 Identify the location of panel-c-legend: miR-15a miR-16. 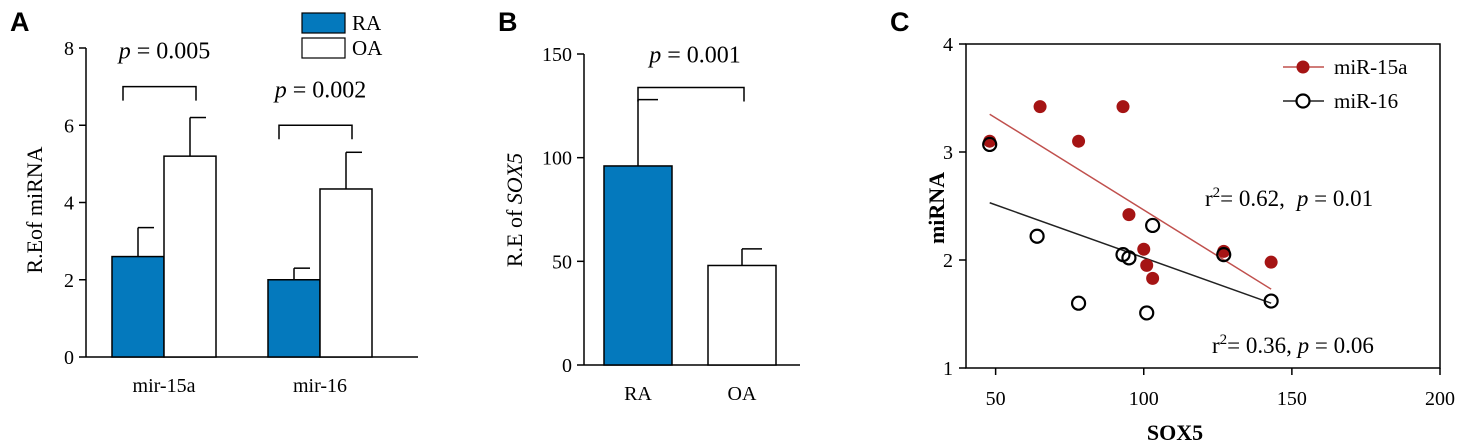
(1345, 84).